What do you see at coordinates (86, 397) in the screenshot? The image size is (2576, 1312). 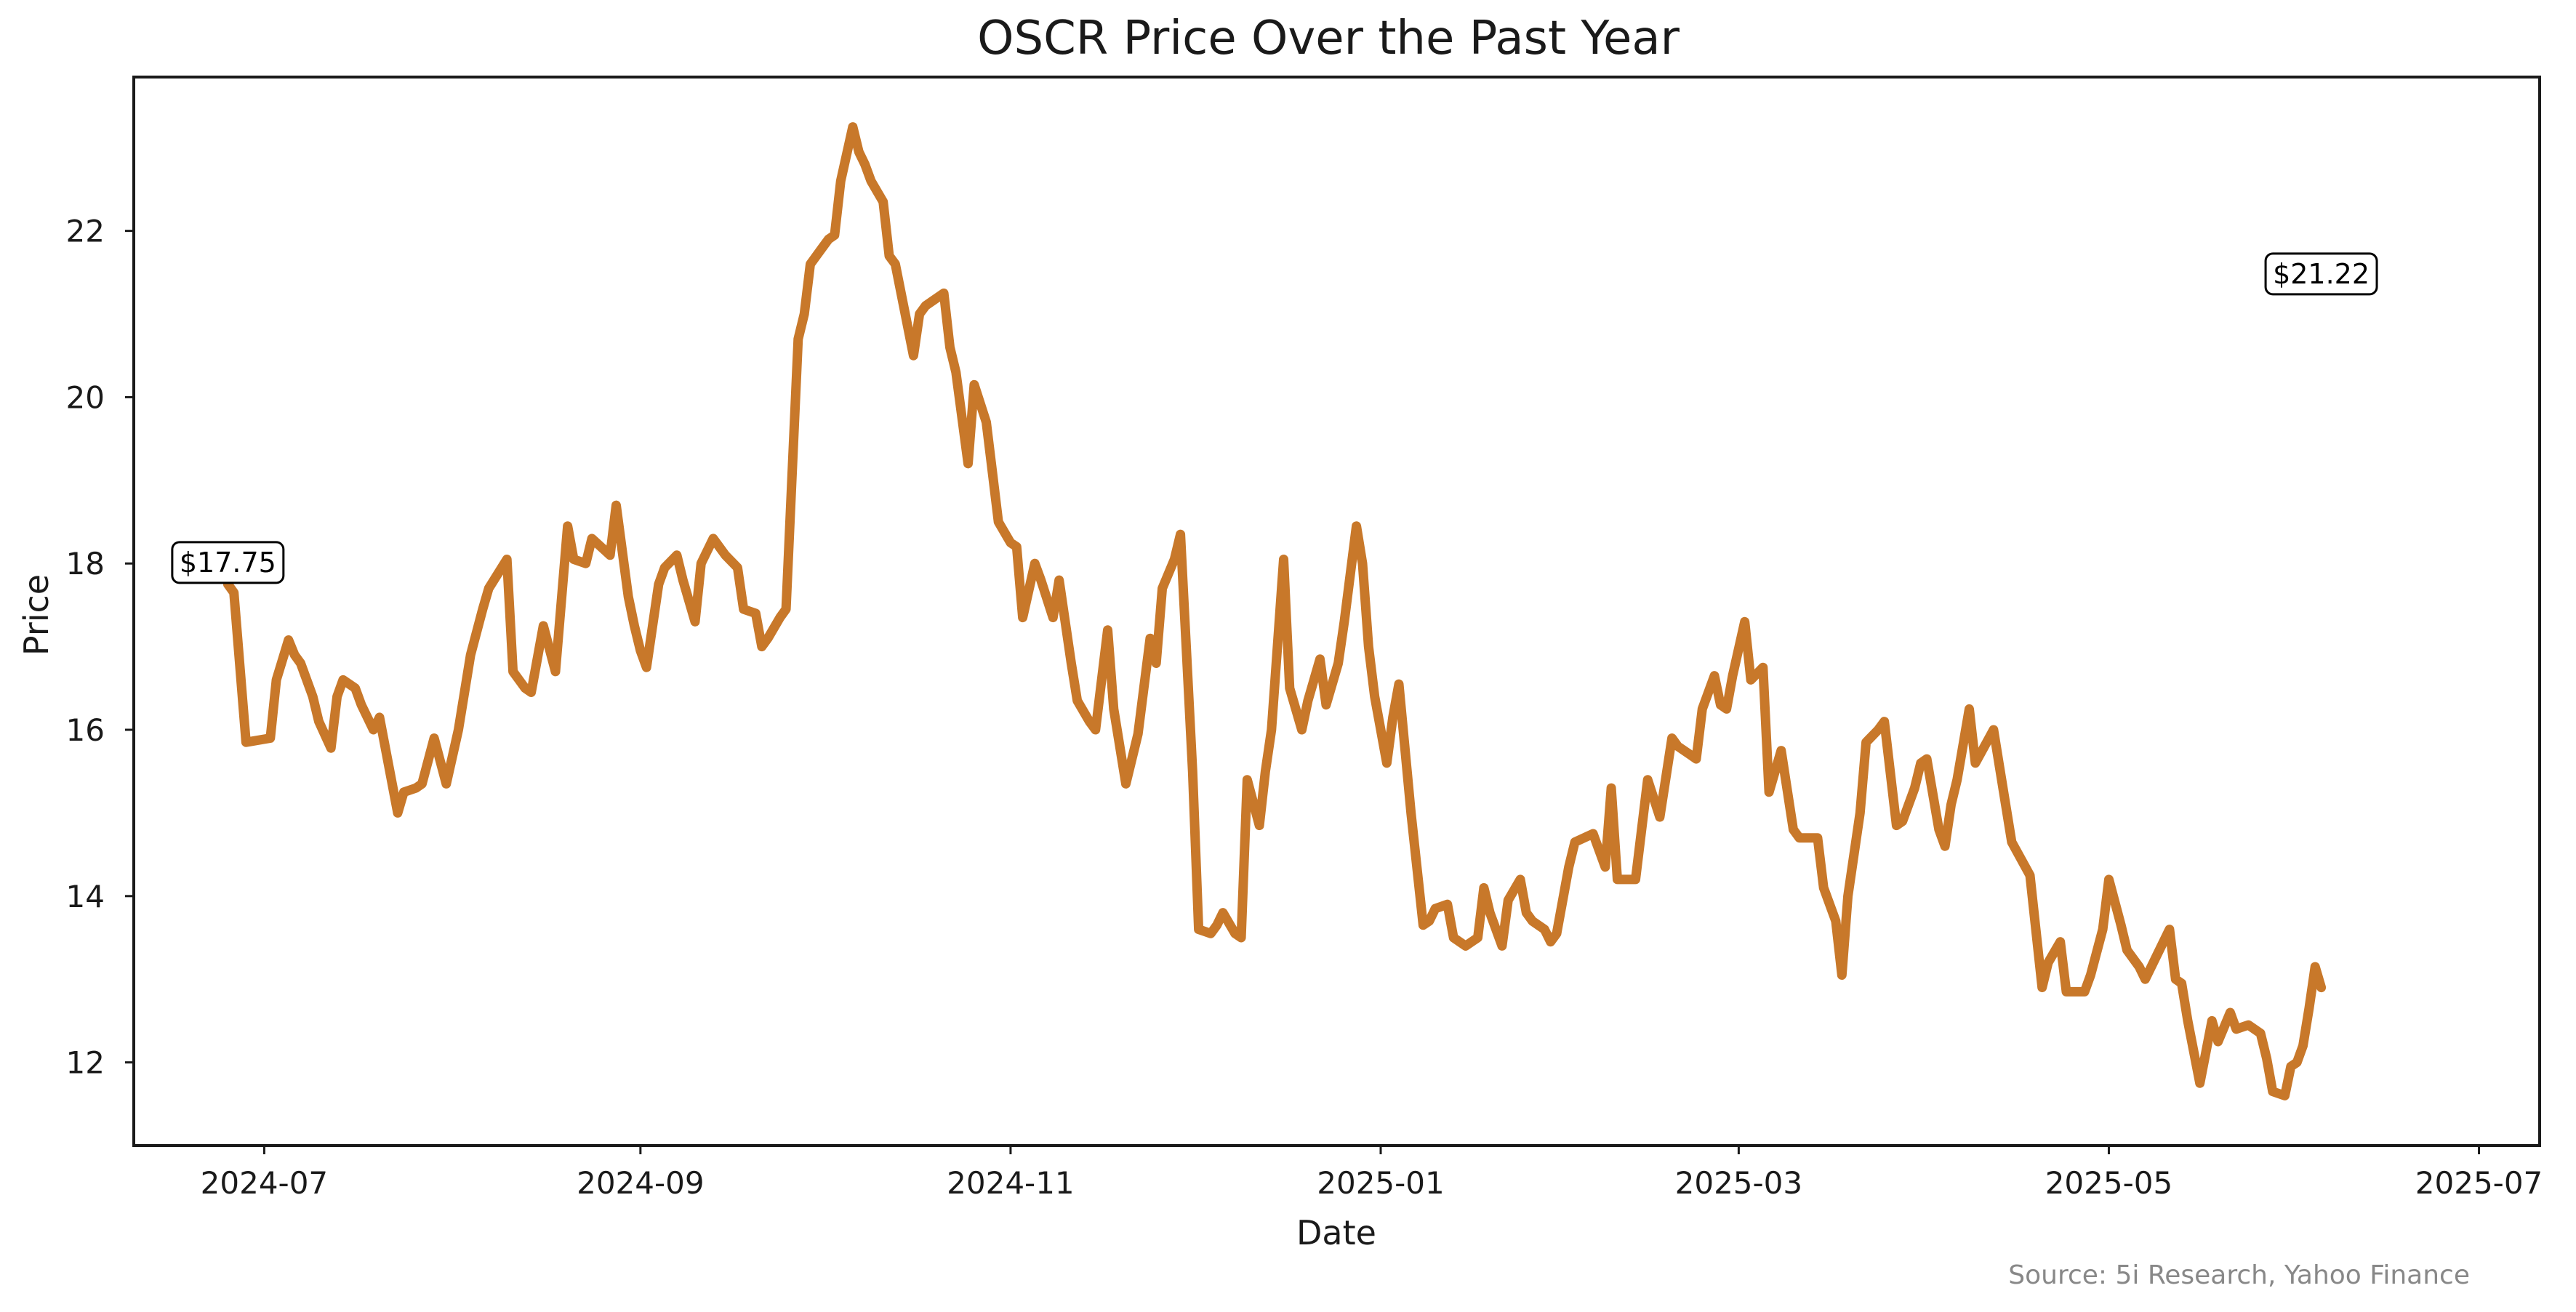 I see `y-tick-label: 20` at bounding box center [86, 397].